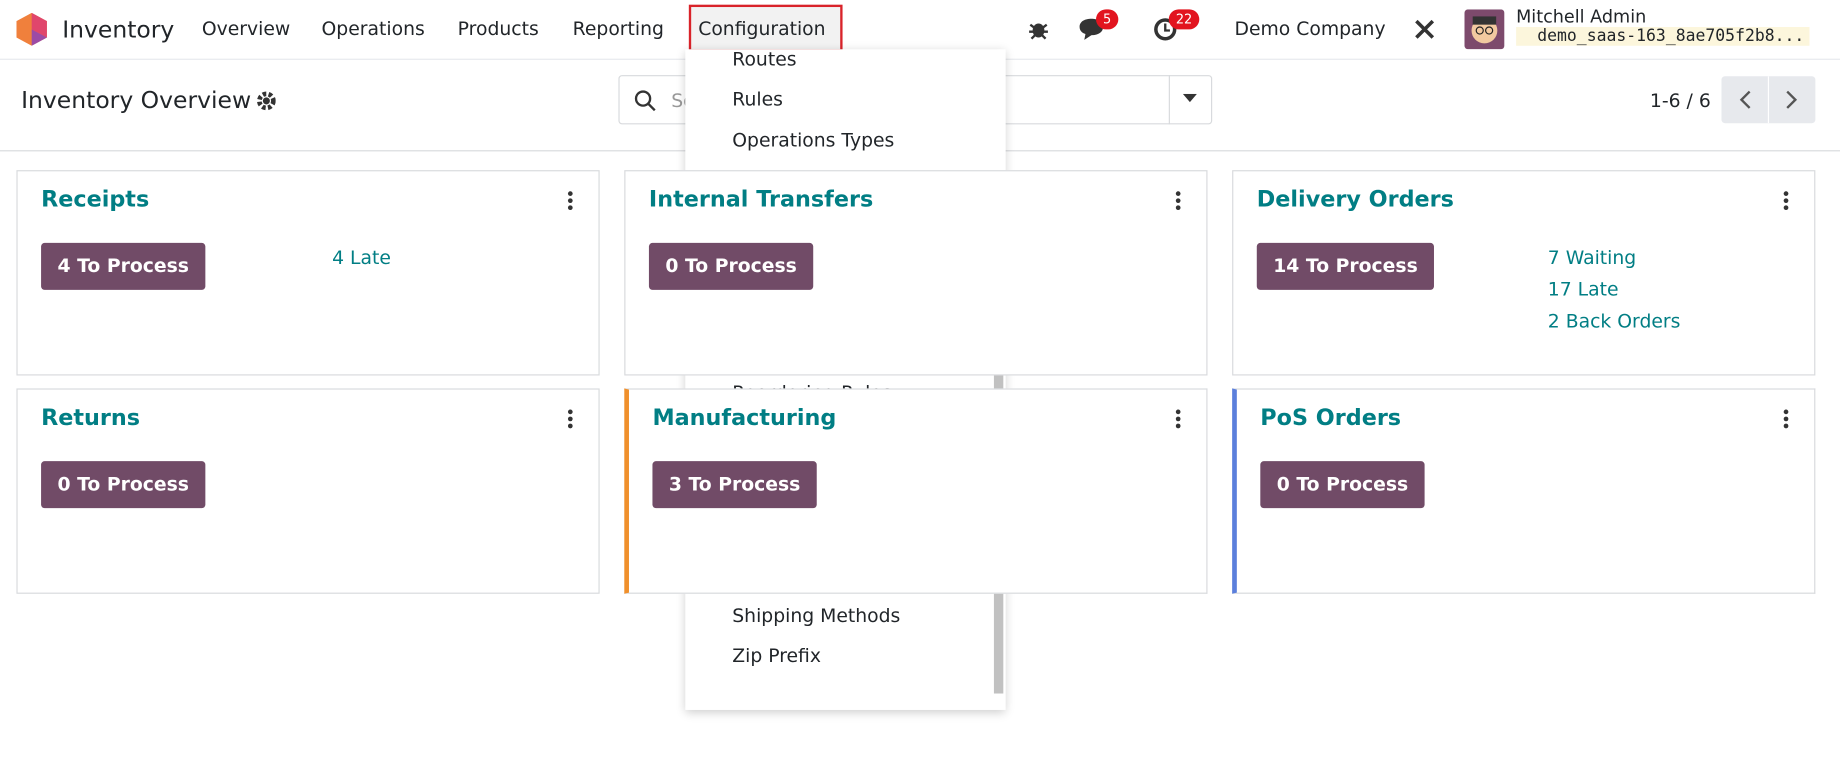 The height and width of the screenshot is (771, 1840). Describe the element at coordinates (1107, 19) in the screenshot. I see `messages-badge: 5` at that location.